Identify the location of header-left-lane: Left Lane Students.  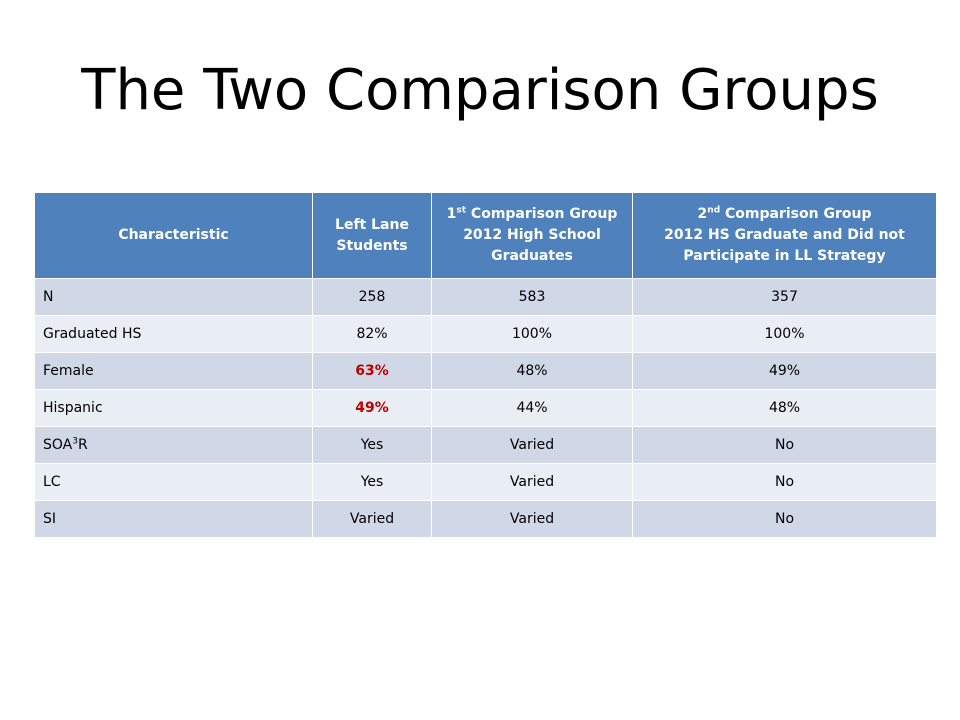
(372, 235).